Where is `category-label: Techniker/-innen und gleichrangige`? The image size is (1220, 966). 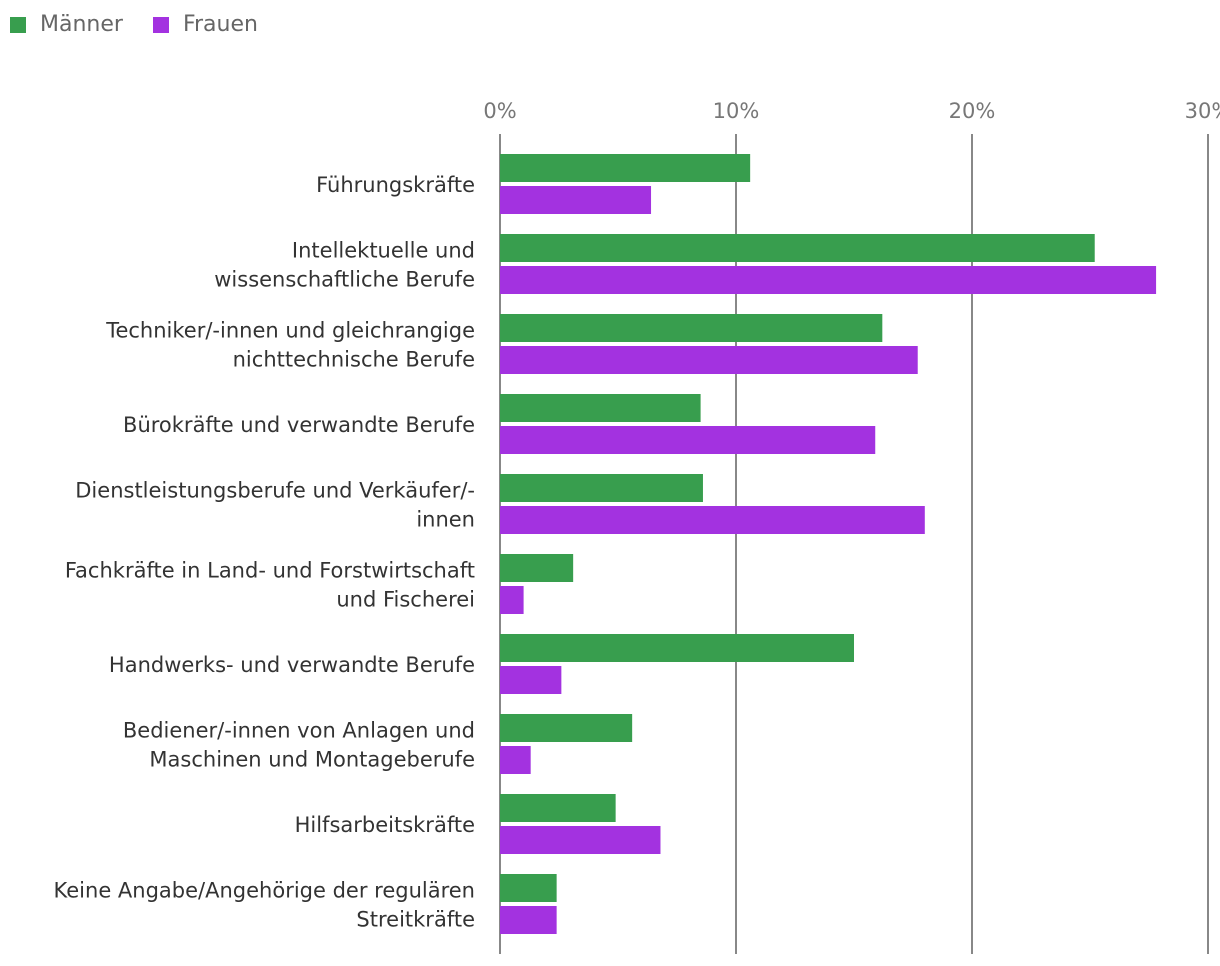 category-label: Techniker/-innen und gleichrangige is located at coordinates (290, 331).